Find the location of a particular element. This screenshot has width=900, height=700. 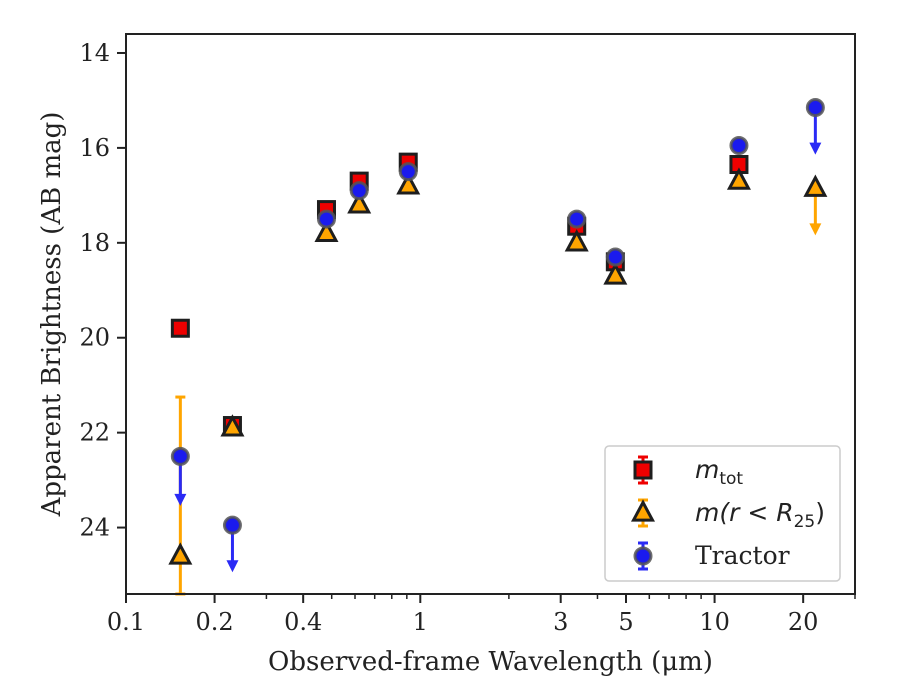

legend-item: Tractor is located at coordinates (711, 556).